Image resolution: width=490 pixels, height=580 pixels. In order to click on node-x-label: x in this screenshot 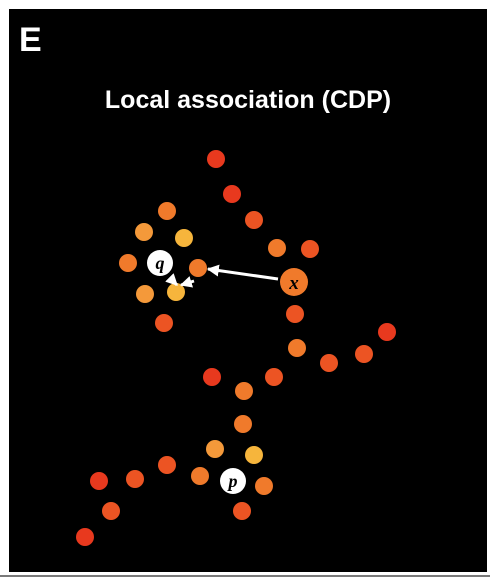, I will do `click(293, 283)`.